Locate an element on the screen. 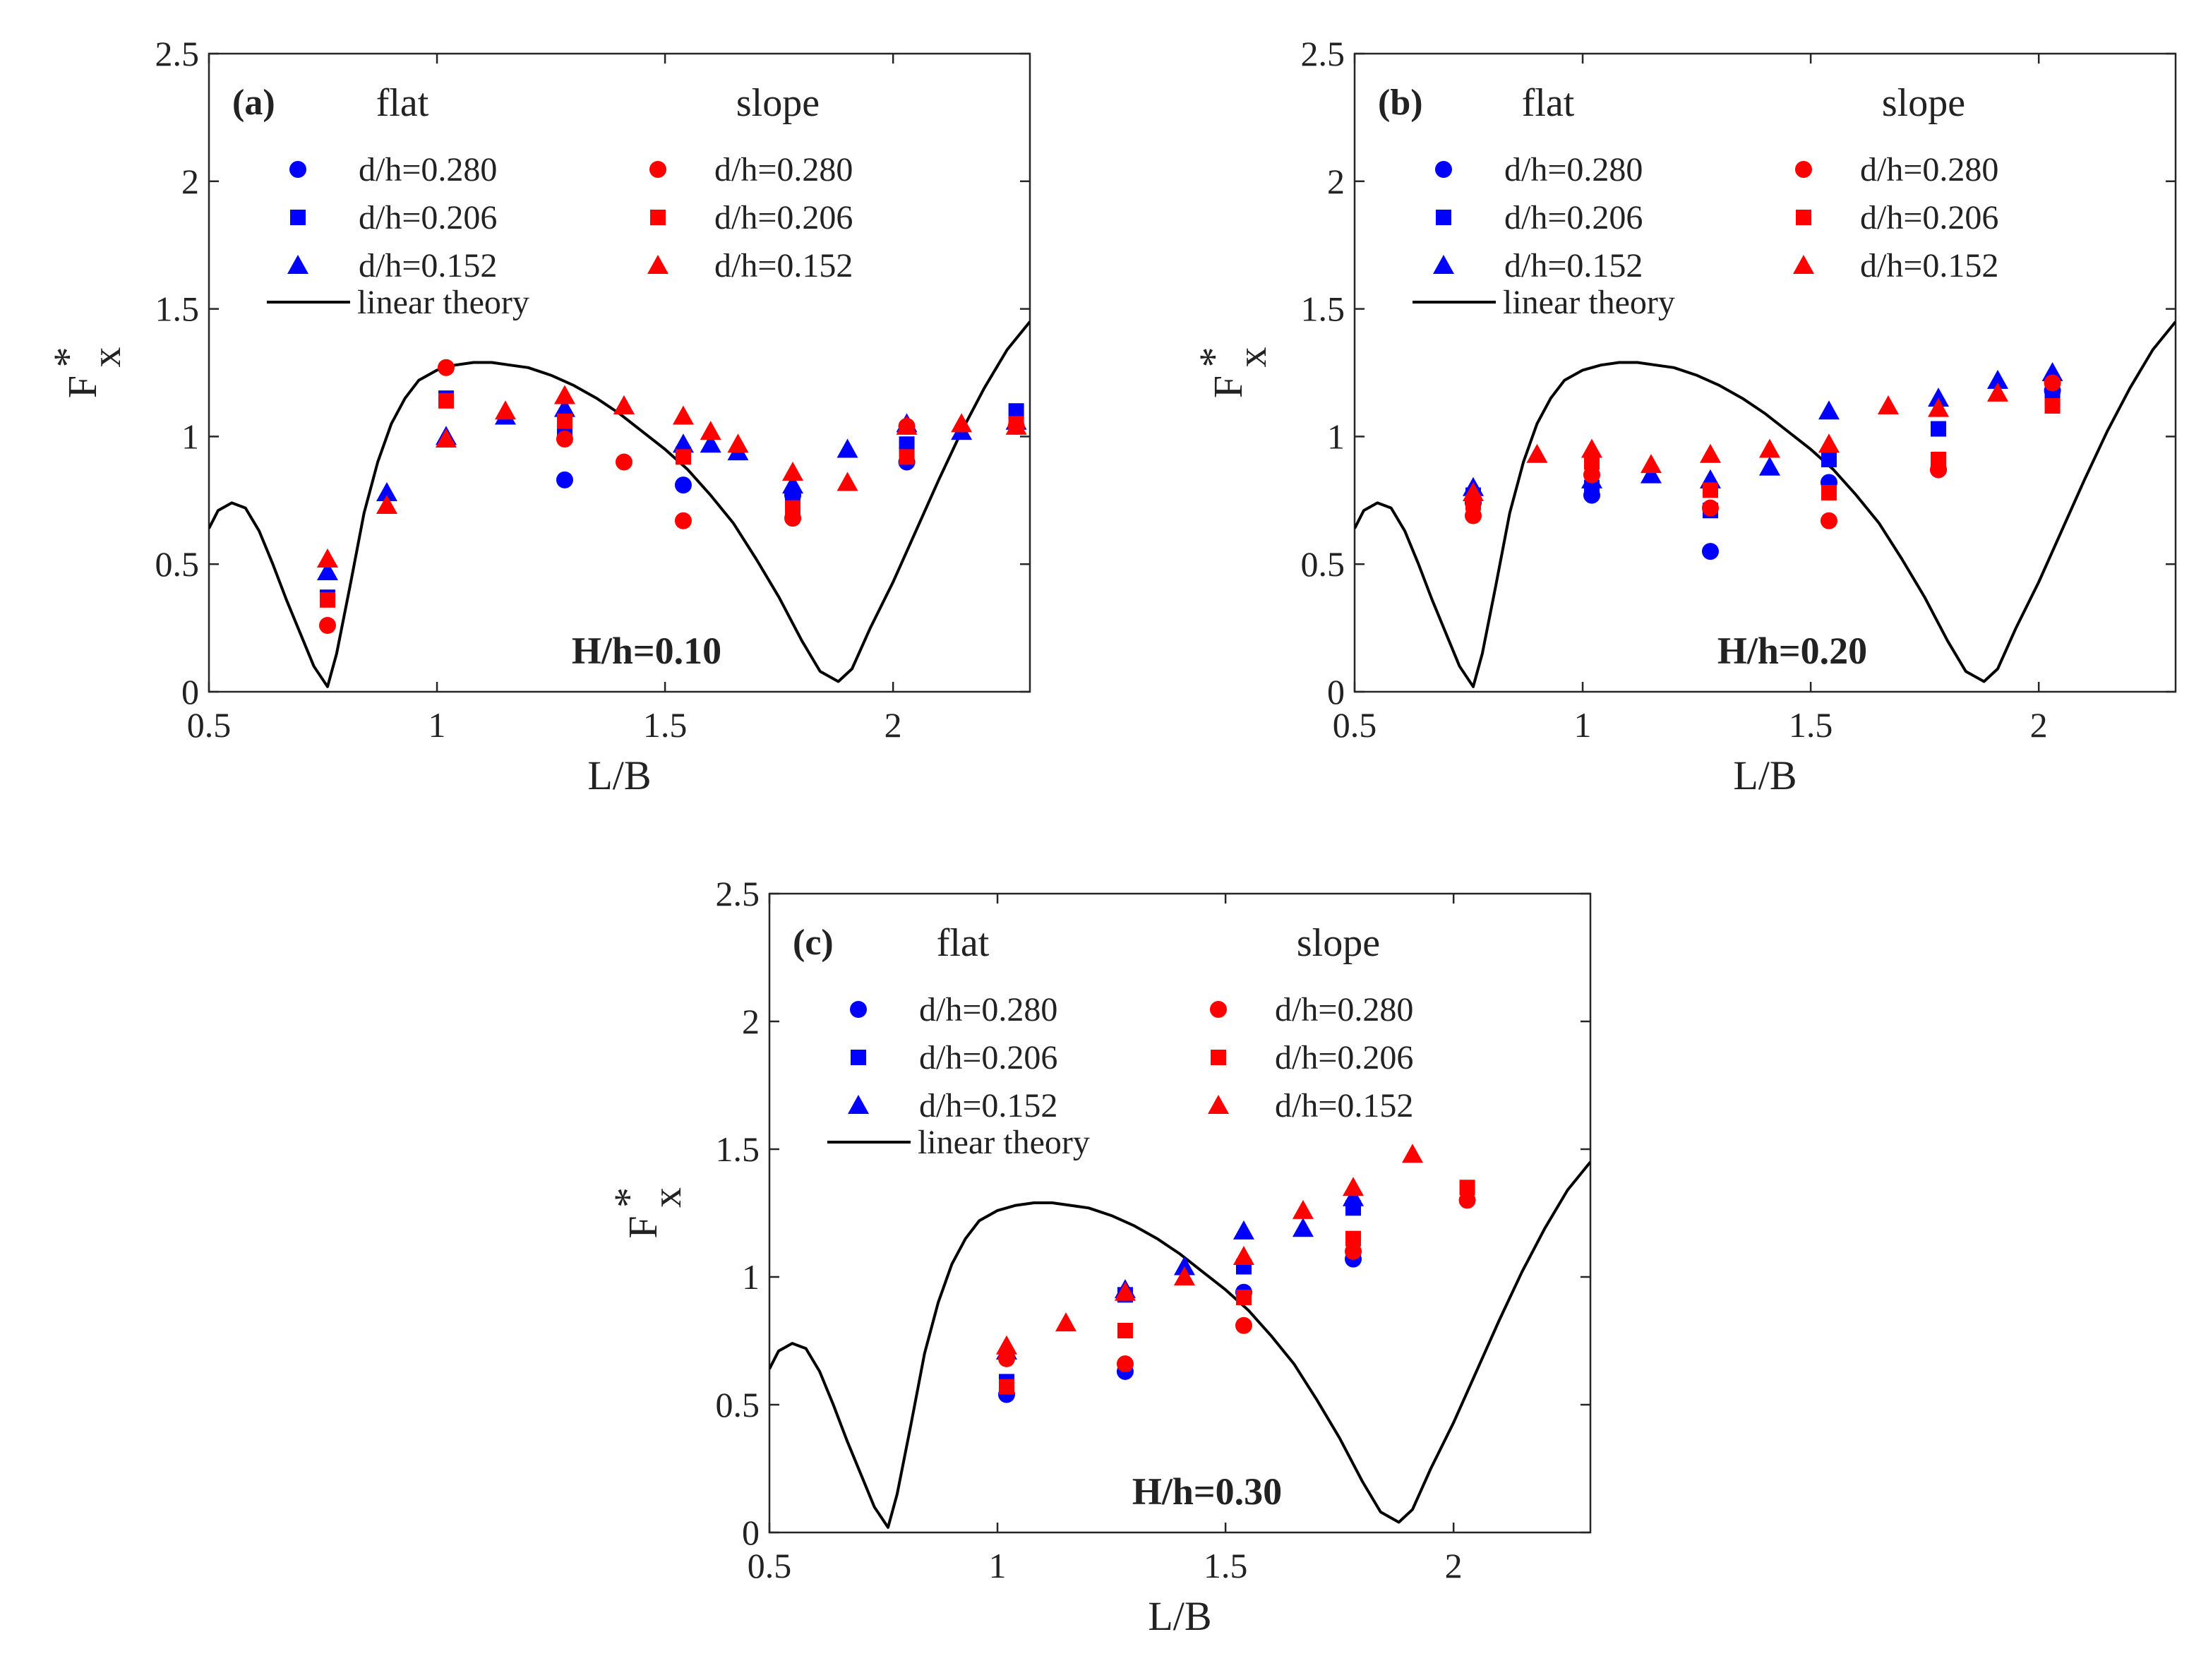  legend-label-slope: d/h=0.280 is located at coordinates (1344, 1010).